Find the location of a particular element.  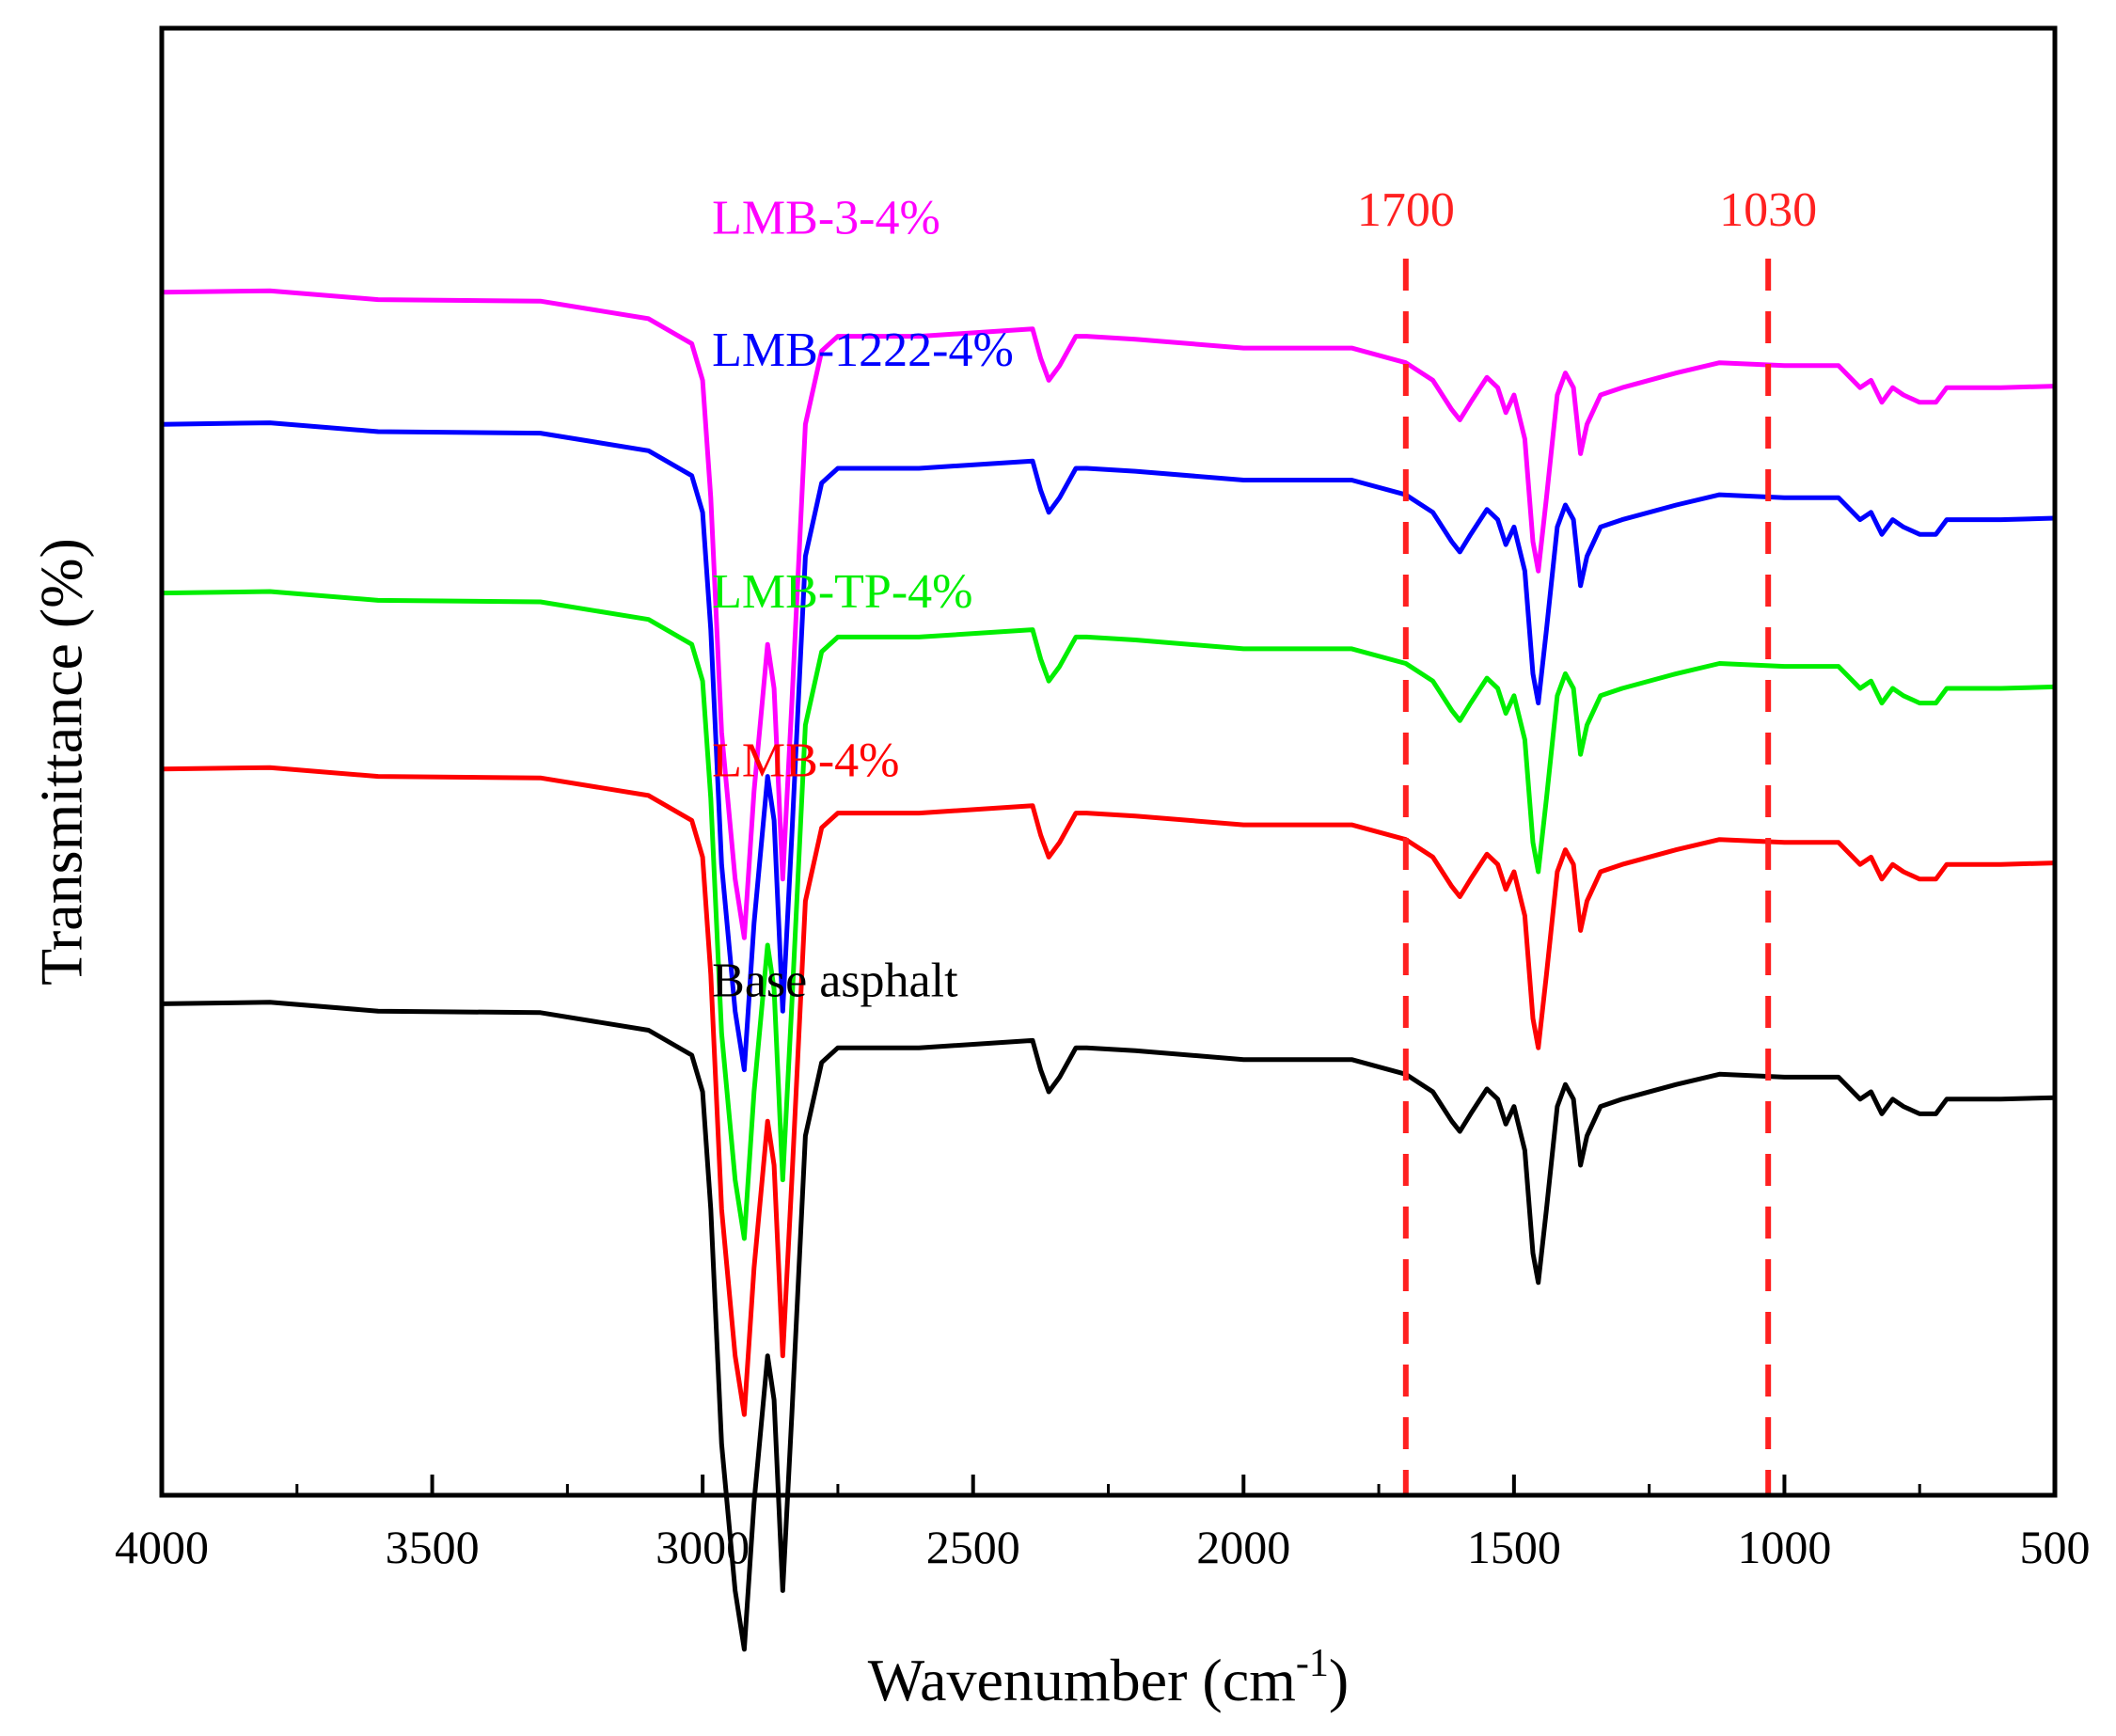

x-tick-label-2000: 2000 is located at coordinates (1243, 1547).